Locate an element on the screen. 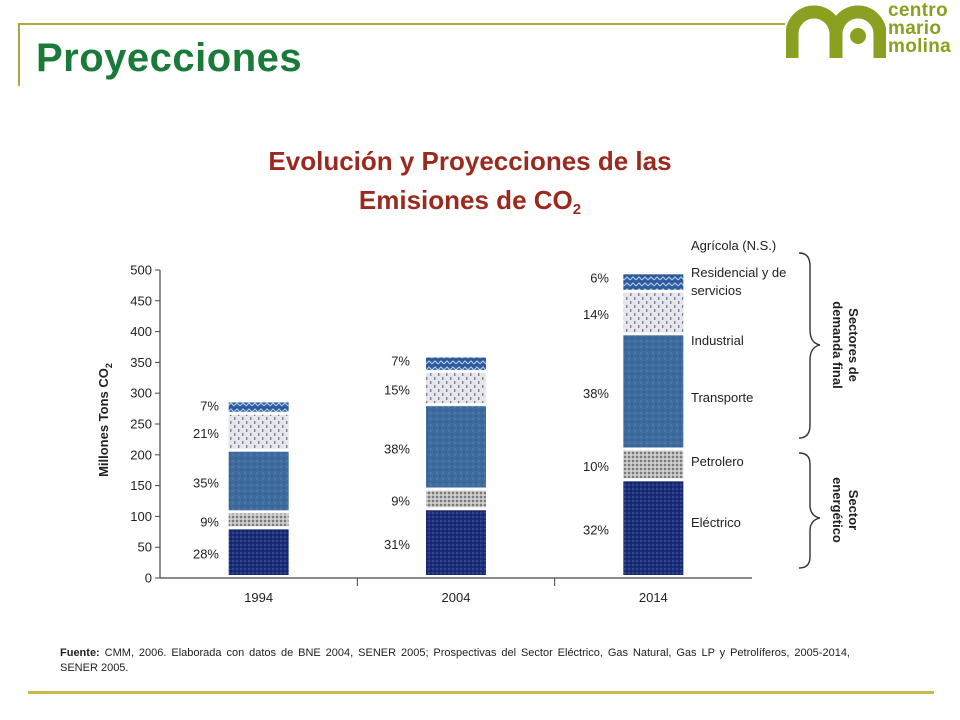 This screenshot has width=960, height=720. y-tick-label: 50 is located at coordinates (145, 547).